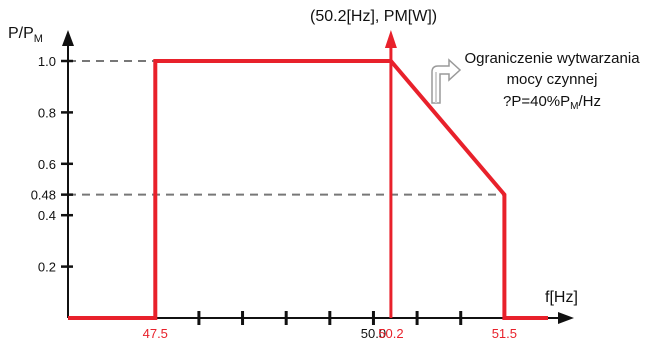 The height and width of the screenshot is (342, 660). I want to click on annotation-line-1: Ograniczenie wytwarzania, so click(552, 58).